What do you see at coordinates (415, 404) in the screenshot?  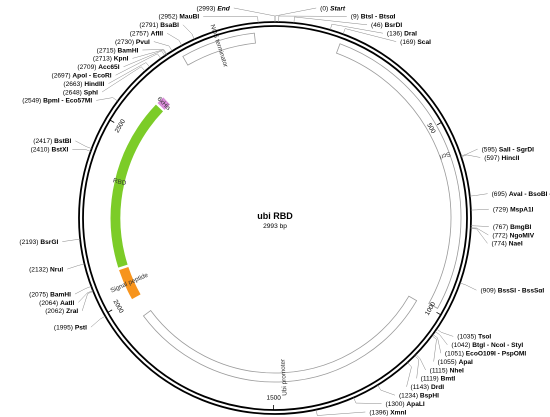 I see `site-name: ApaLI` at bounding box center [415, 404].